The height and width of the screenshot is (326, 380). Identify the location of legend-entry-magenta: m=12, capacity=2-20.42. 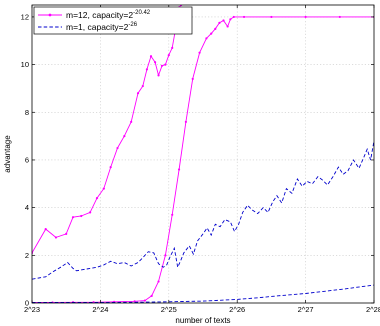
(94, 15).